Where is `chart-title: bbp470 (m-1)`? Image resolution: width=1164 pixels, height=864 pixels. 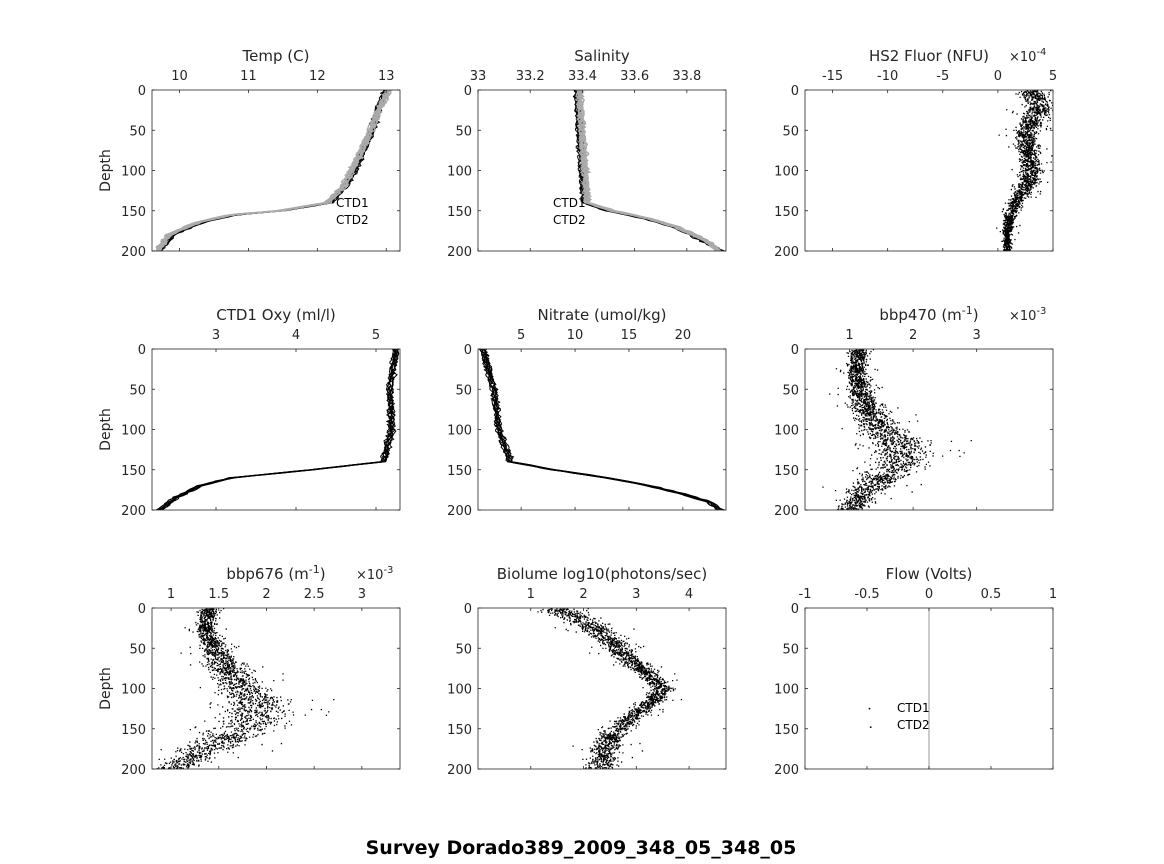 chart-title: bbp470 (m-1) is located at coordinates (928, 314).